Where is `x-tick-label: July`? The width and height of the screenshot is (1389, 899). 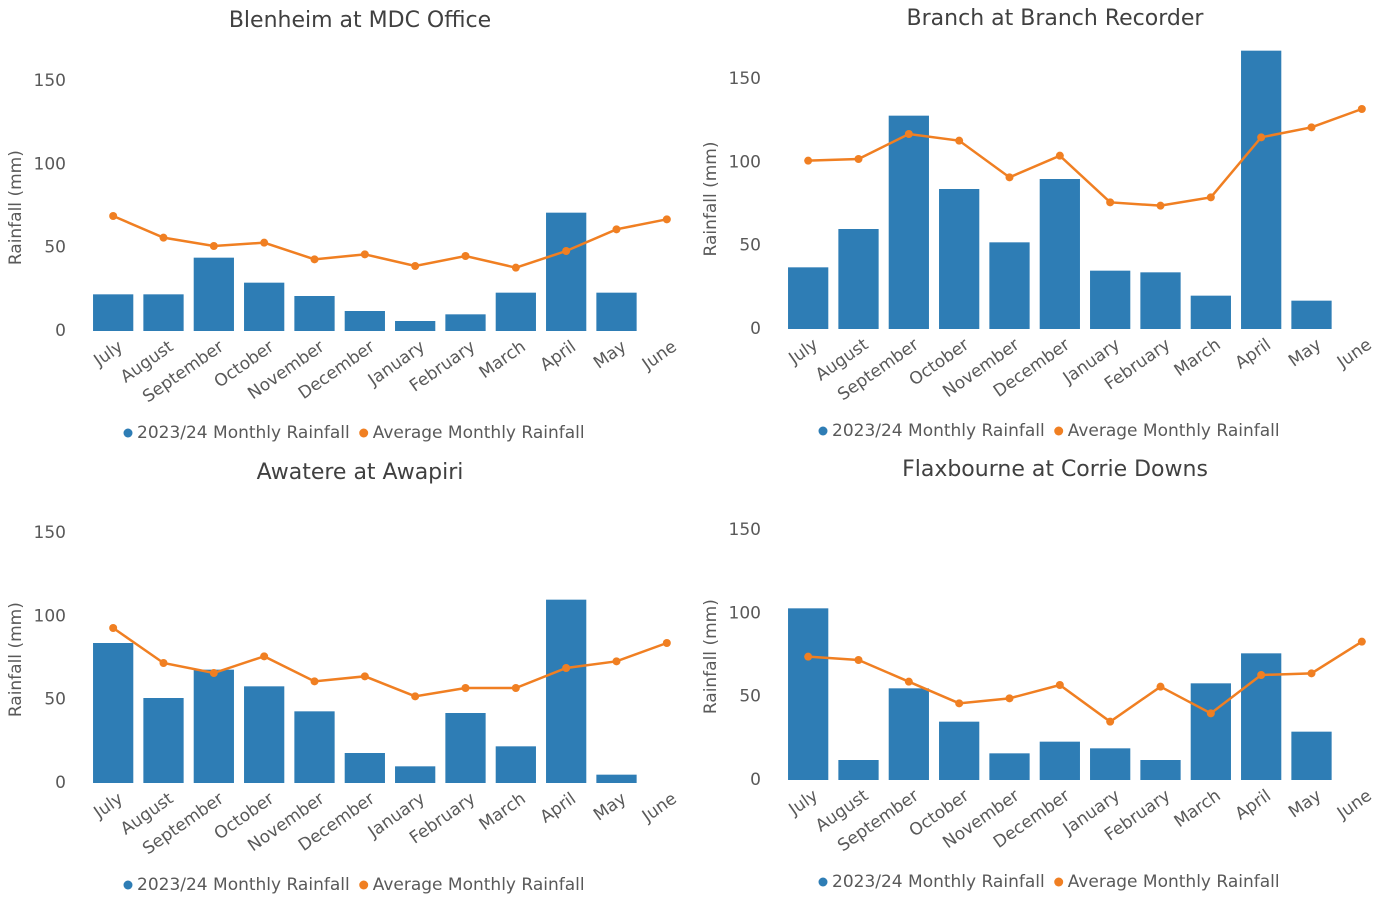 x-tick-label: July is located at coordinates (803, 352).